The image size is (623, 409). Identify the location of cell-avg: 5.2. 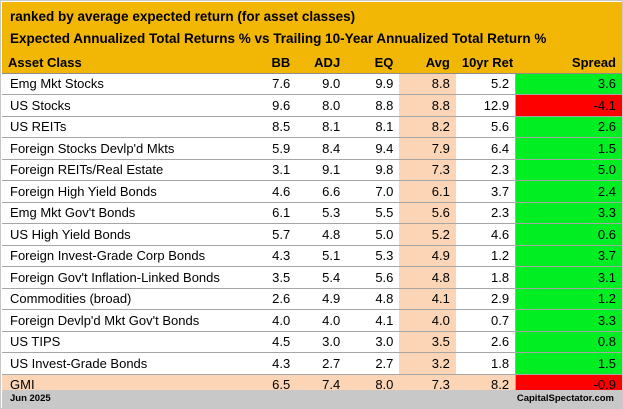
(427, 234).